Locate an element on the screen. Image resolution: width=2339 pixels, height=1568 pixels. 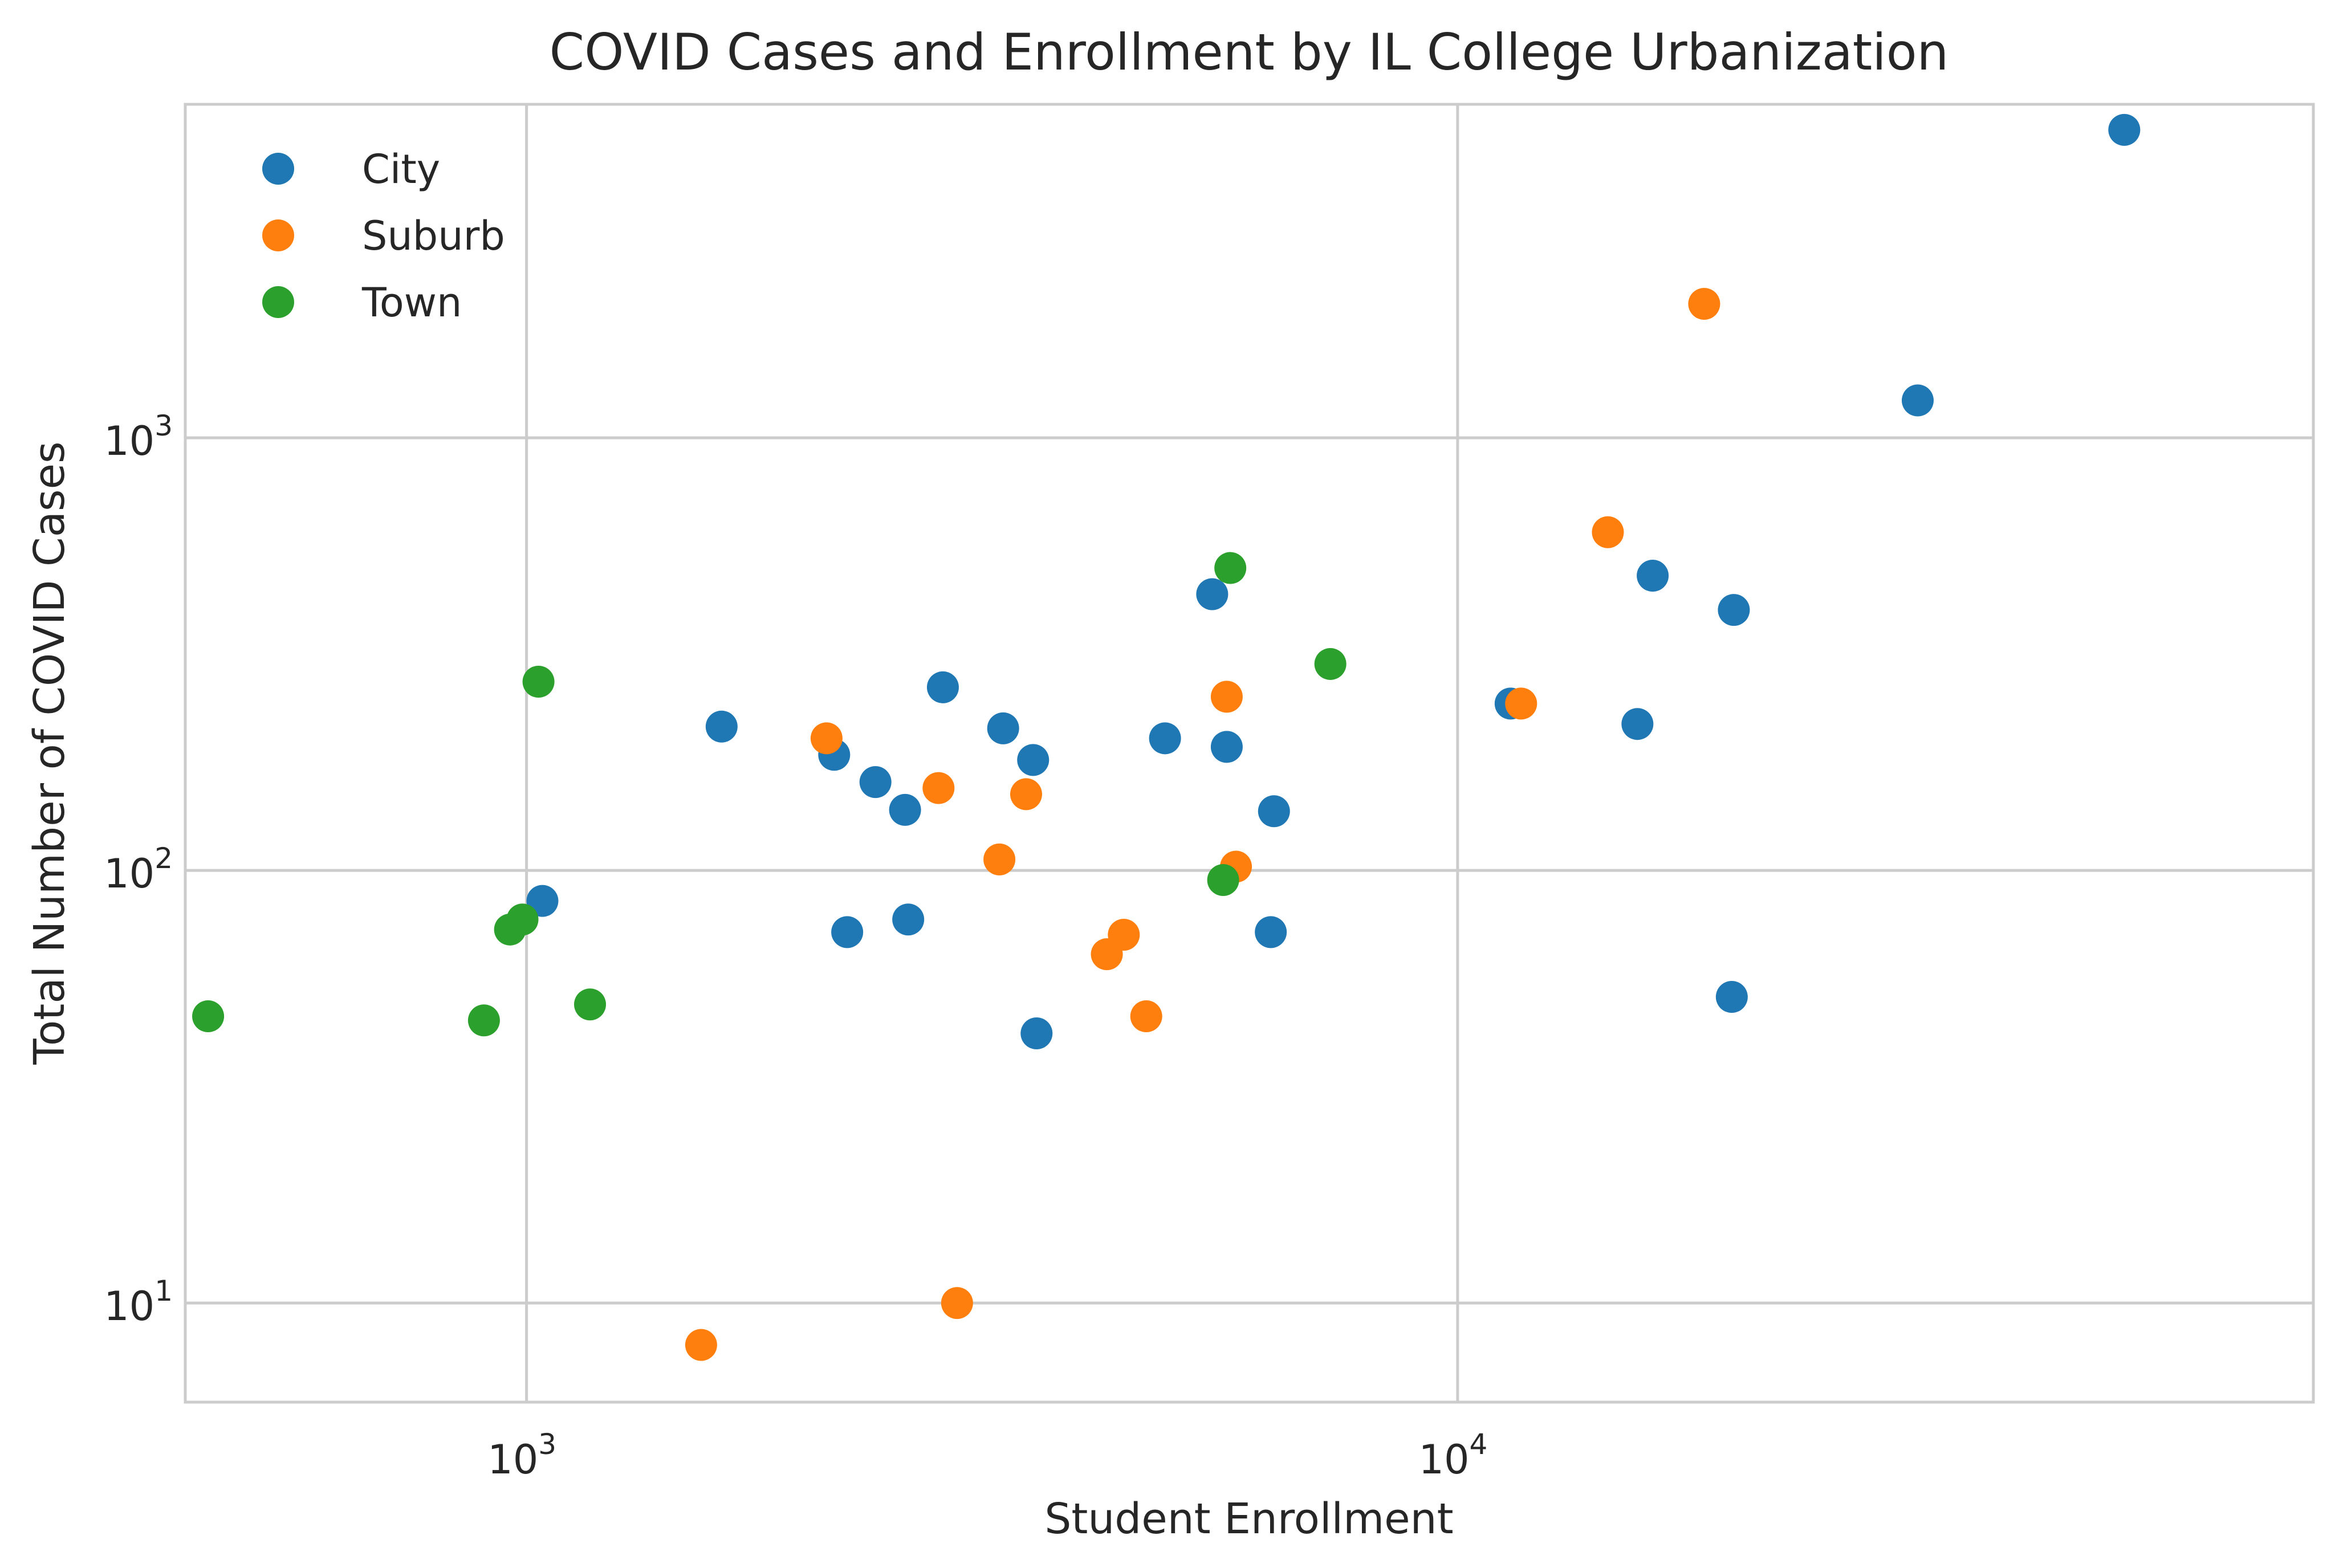
legend-marker-city is located at coordinates (278, 169).